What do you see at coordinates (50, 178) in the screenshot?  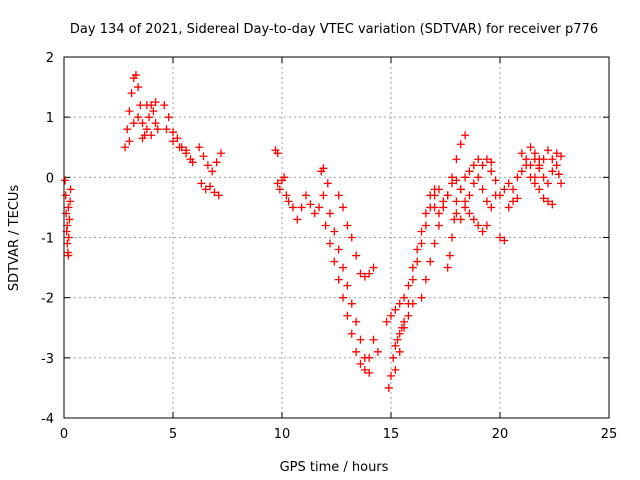 I see `y-tick-label: 0` at bounding box center [50, 178].